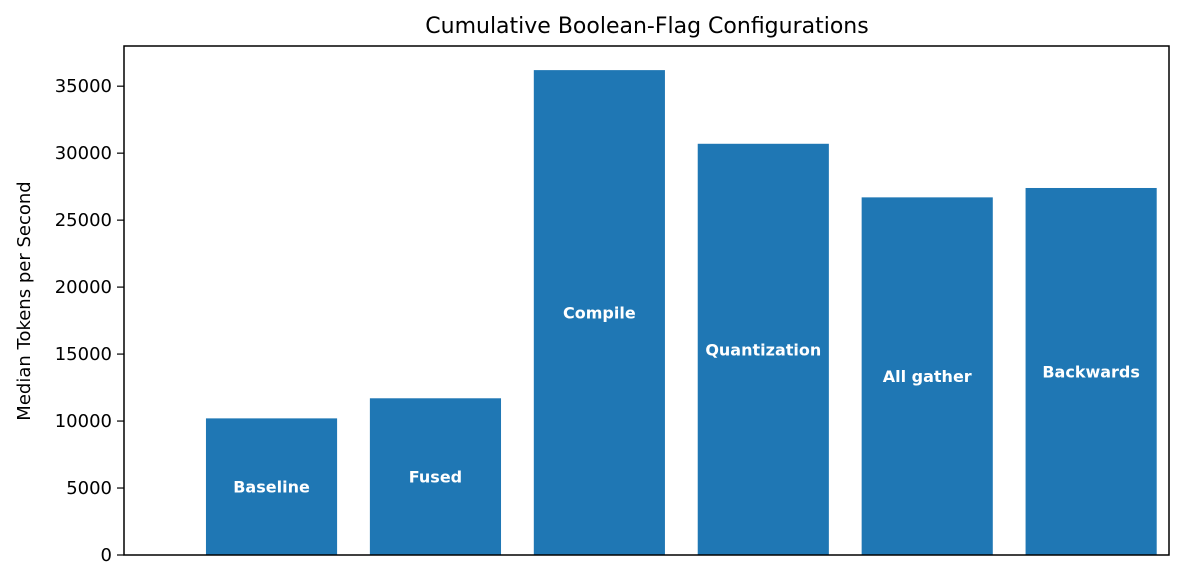  What do you see at coordinates (646, 26) in the screenshot?
I see `chart-title: Cumulative Boolean-Flag Configurations` at bounding box center [646, 26].